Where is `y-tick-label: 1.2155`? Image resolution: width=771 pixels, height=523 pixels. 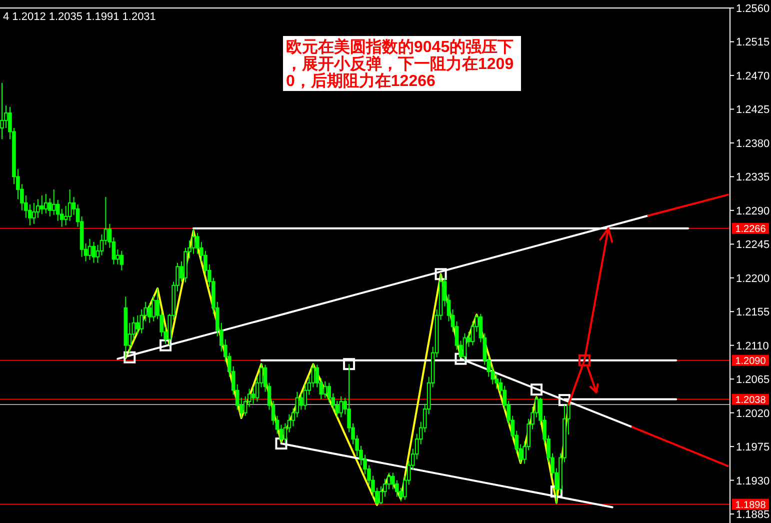
y-tick-label: 1.2155 is located at coordinates (753, 312).